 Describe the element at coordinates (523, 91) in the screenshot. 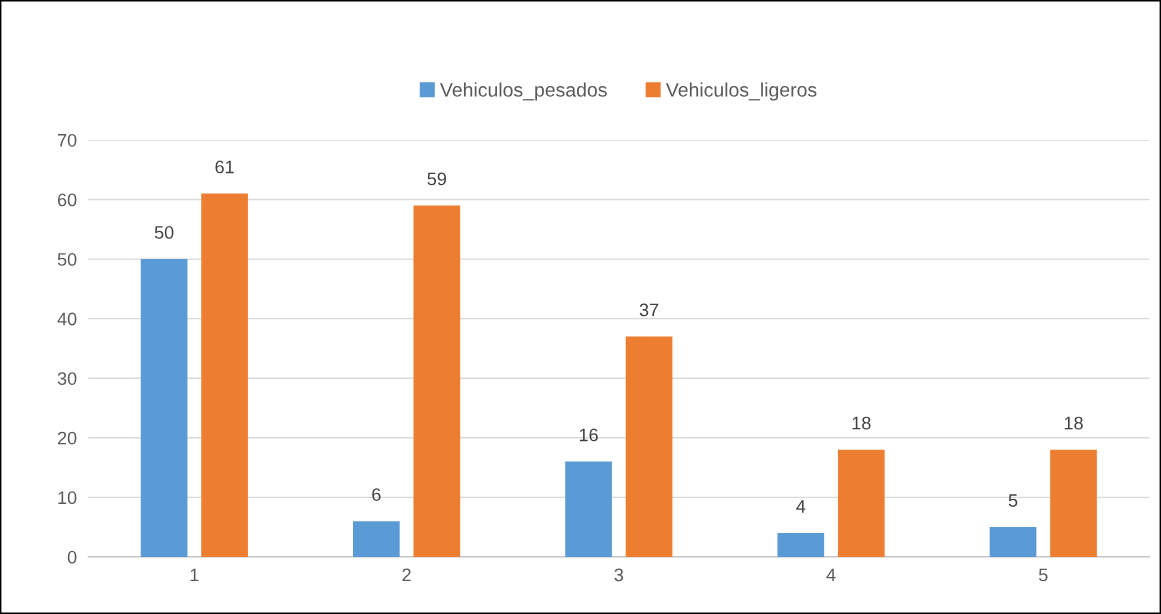

I see `legend-label: Vehiculos_pesados` at that location.